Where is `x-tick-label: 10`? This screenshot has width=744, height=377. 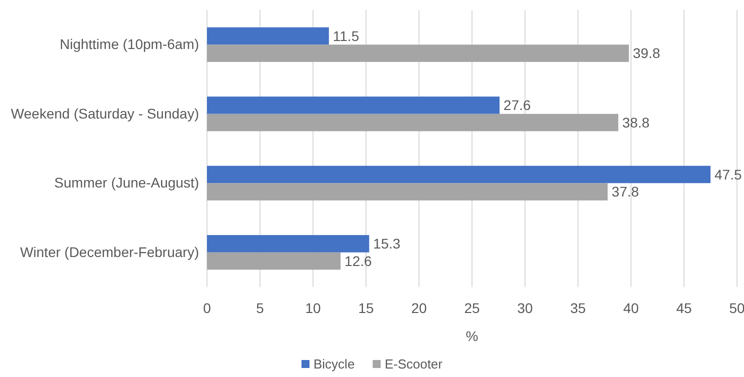
x-tick-label: 10 is located at coordinates (313, 308).